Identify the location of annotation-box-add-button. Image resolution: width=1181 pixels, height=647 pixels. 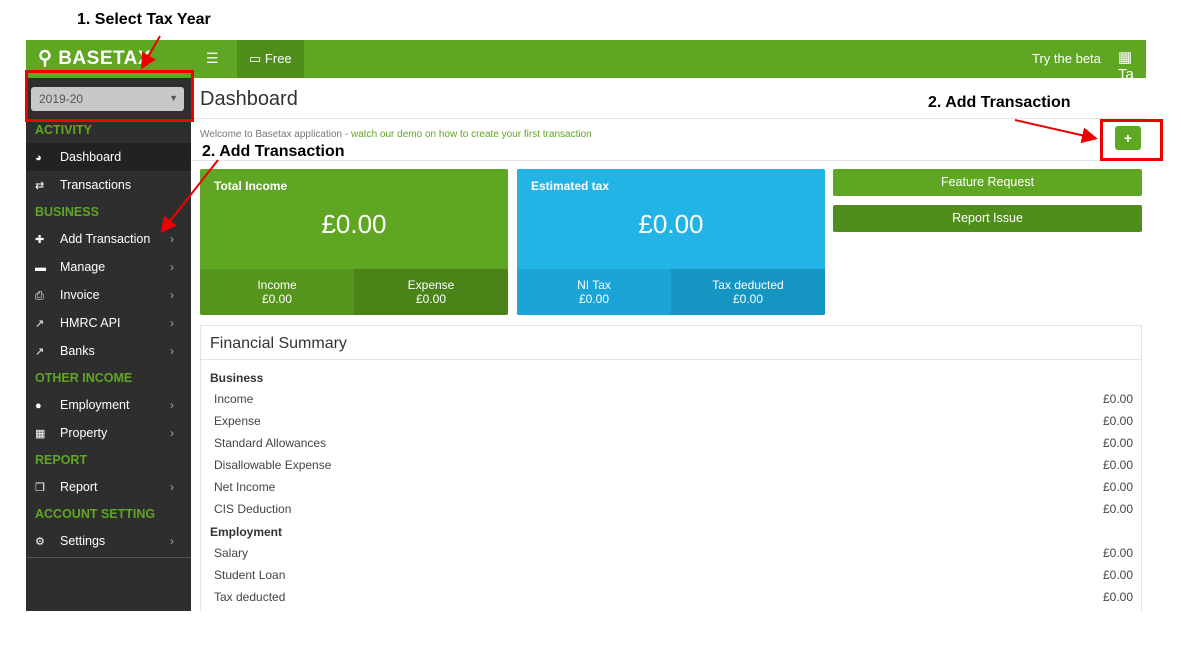
(1131, 140).